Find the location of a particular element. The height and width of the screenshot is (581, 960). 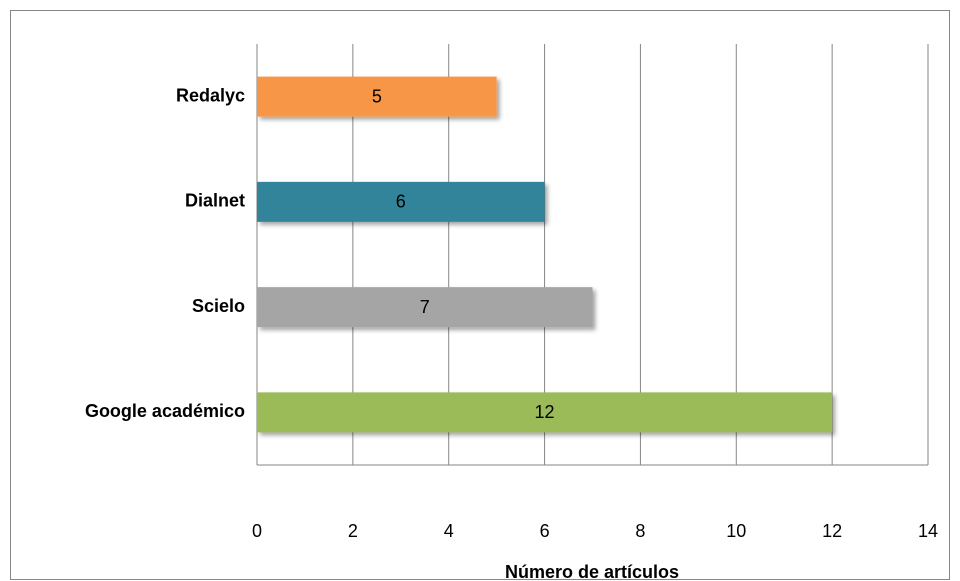

y-tick-label: Redalyc is located at coordinates (210, 95).